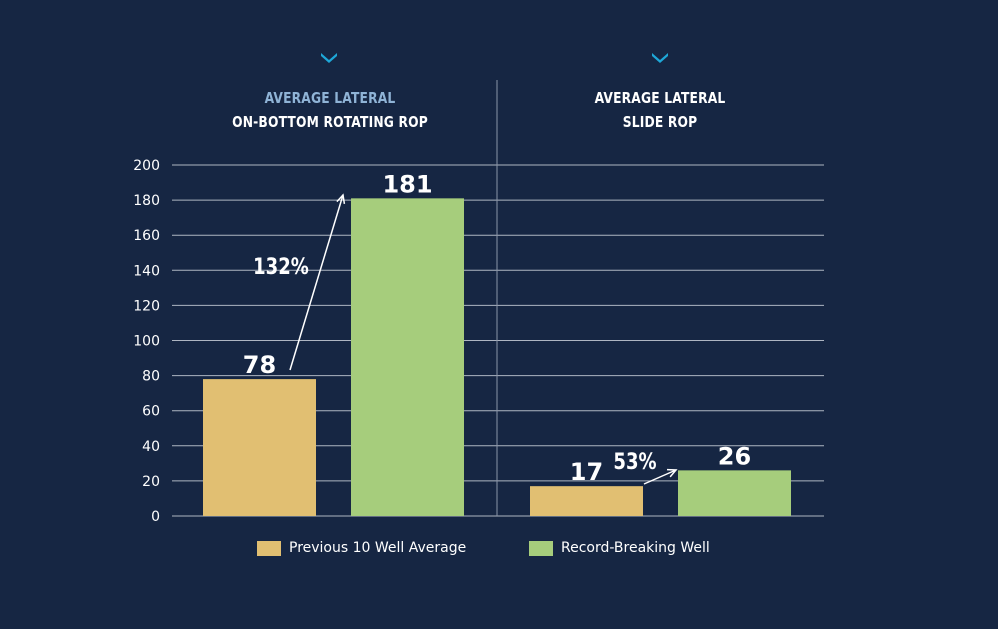 Image resolution: width=998 pixels, height=629 pixels. I want to click on y-tick-label: 80, so click(151, 377).